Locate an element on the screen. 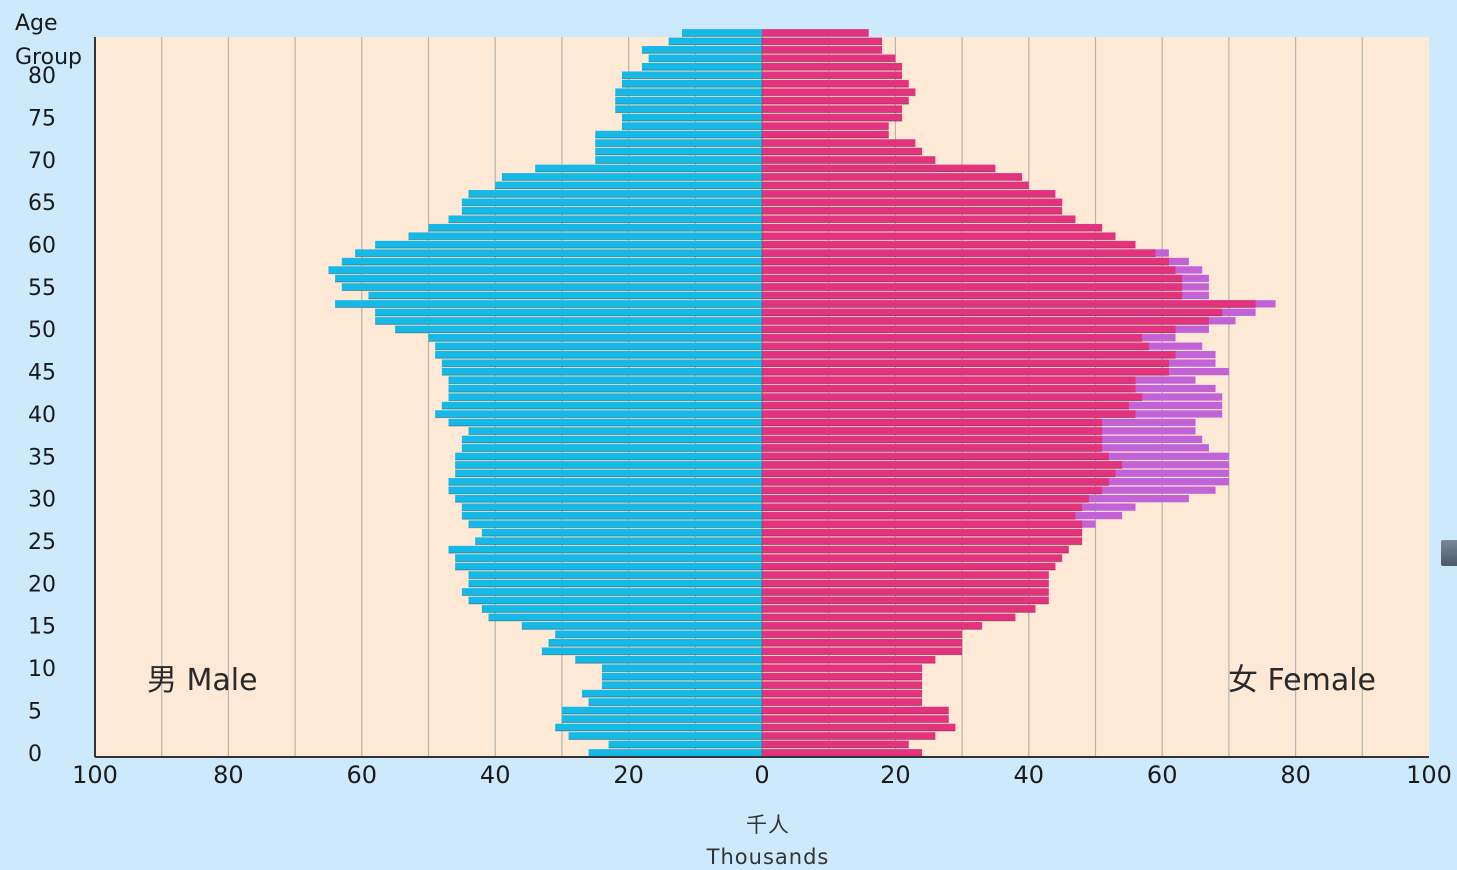 The image size is (1457, 870). y-tick-label: 0 is located at coordinates (35, 754).